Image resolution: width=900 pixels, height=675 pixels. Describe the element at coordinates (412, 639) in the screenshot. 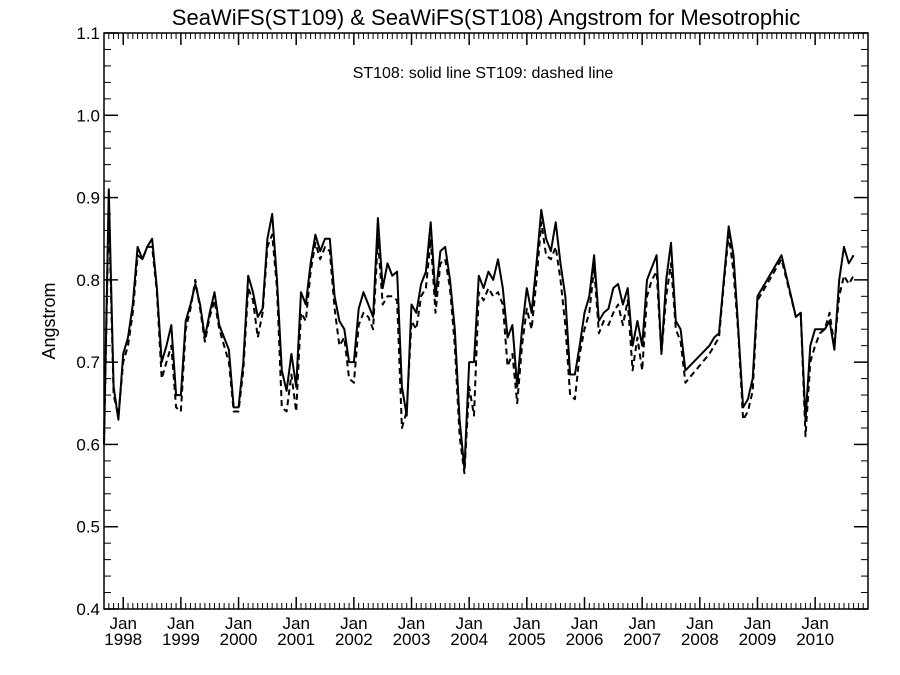

I see `x-tick-year: 2003` at that location.